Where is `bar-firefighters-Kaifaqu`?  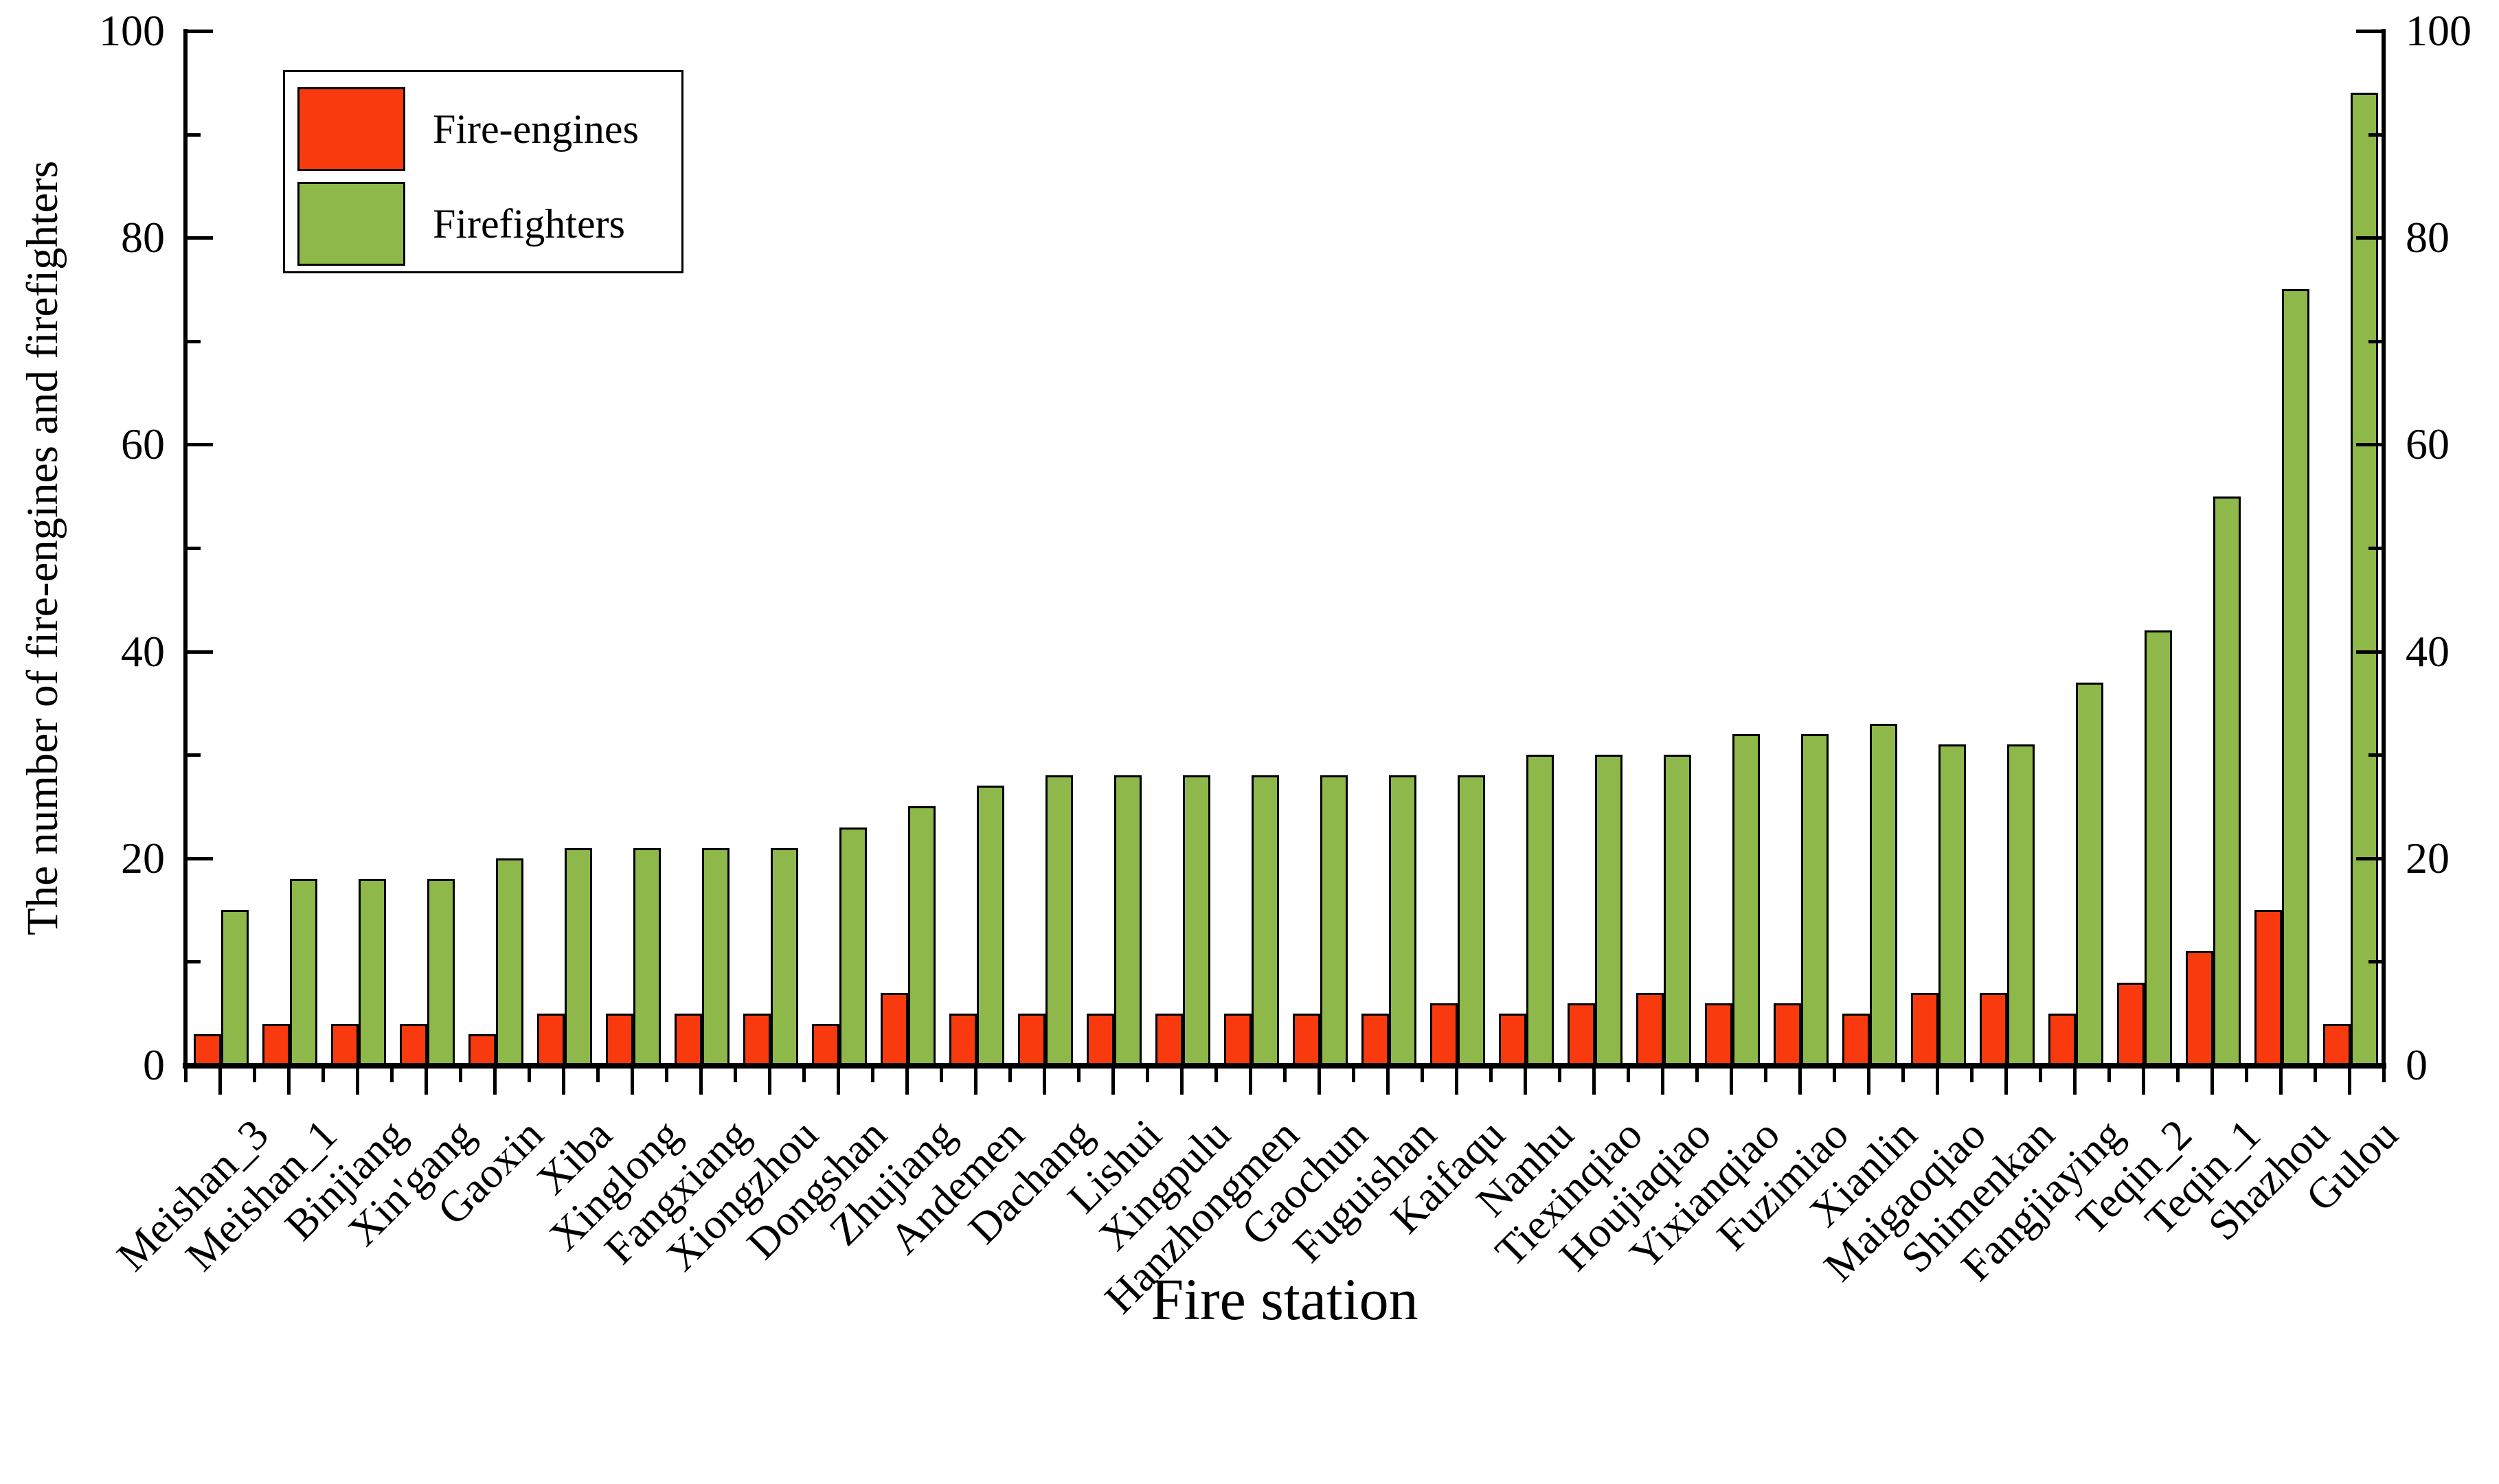
bar-firefighters-Kaifaqu is located at coordinates (1472, 922).